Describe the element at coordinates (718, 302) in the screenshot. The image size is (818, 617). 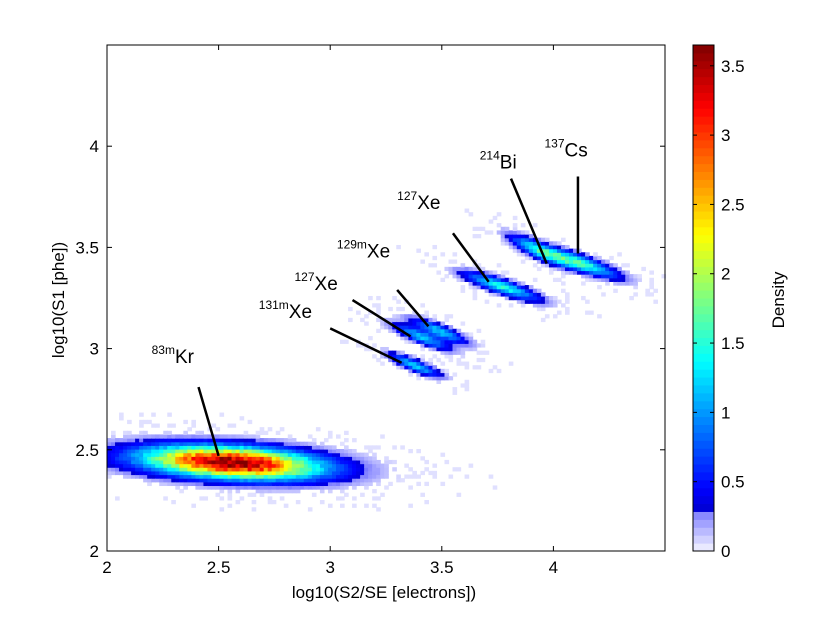
I see `colorbar: 00.511.522.533.5` at that location.